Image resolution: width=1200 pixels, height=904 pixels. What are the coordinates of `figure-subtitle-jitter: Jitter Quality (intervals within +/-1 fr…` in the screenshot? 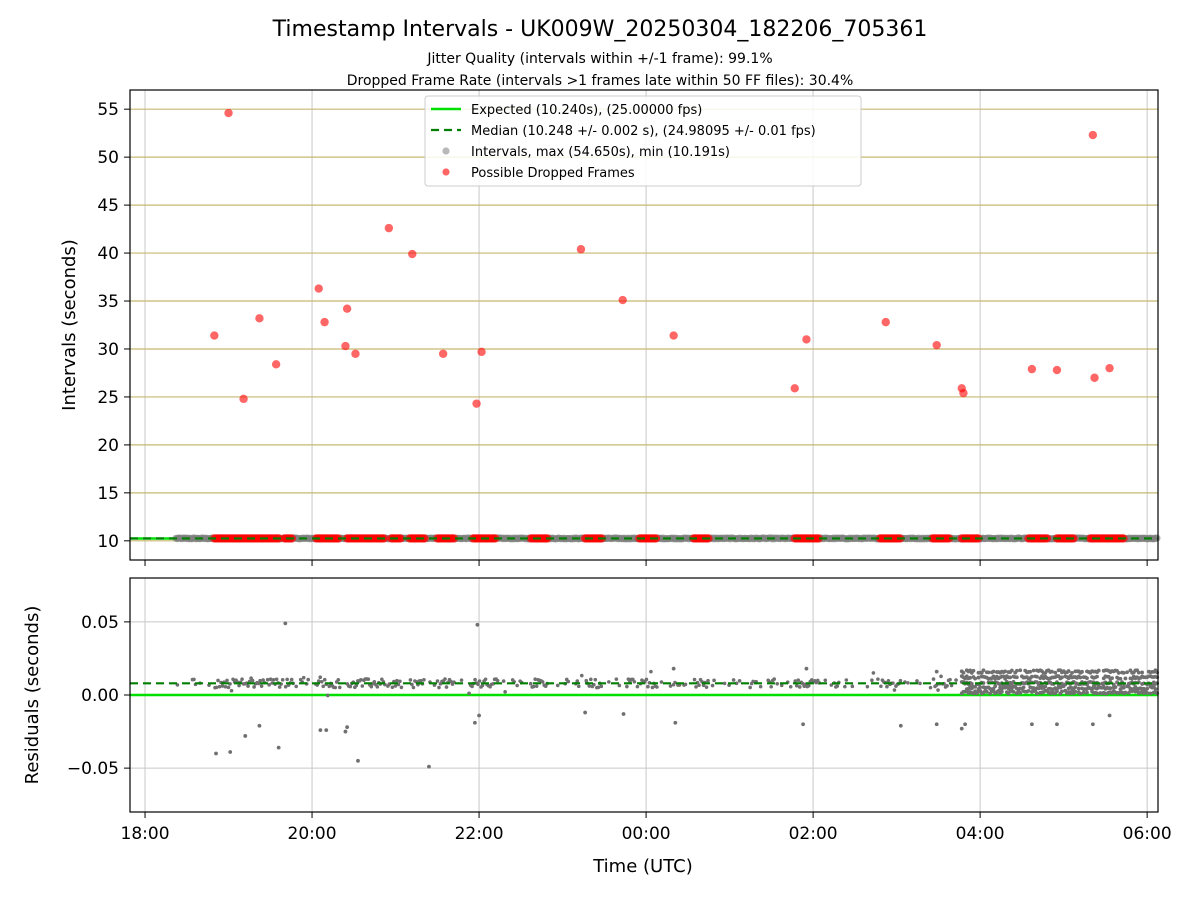 It's located at (599, 59).